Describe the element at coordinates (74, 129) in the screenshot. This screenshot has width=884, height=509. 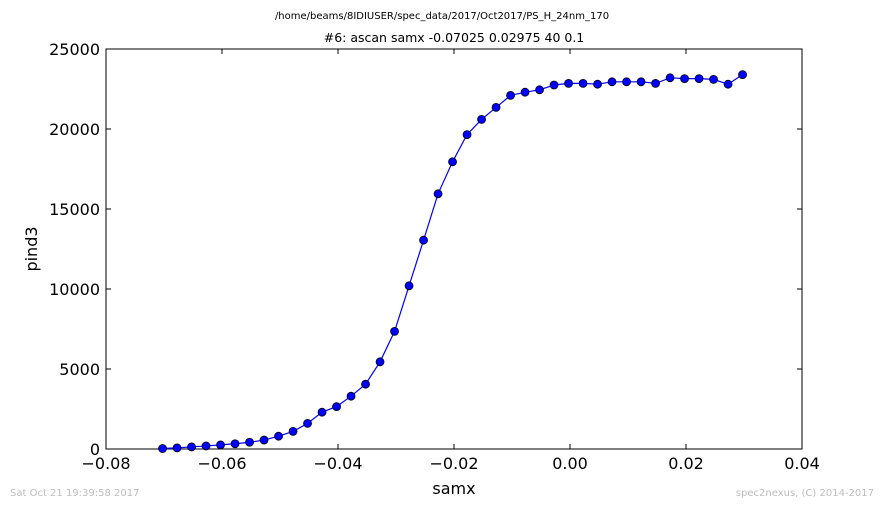
I see `y-tick-label: 20000` at that location.